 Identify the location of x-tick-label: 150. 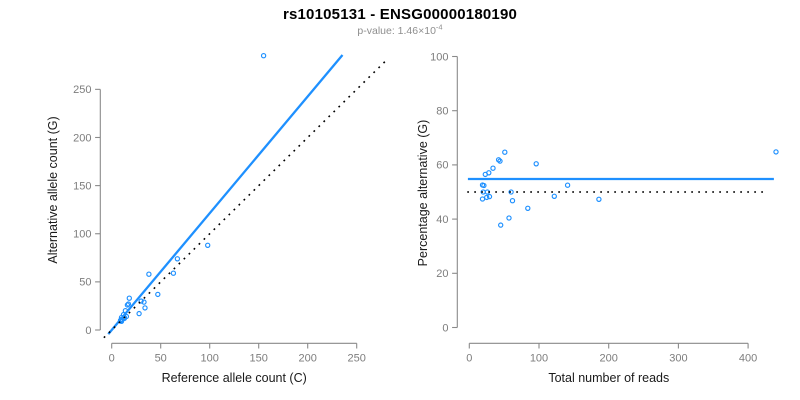
(259, 358).